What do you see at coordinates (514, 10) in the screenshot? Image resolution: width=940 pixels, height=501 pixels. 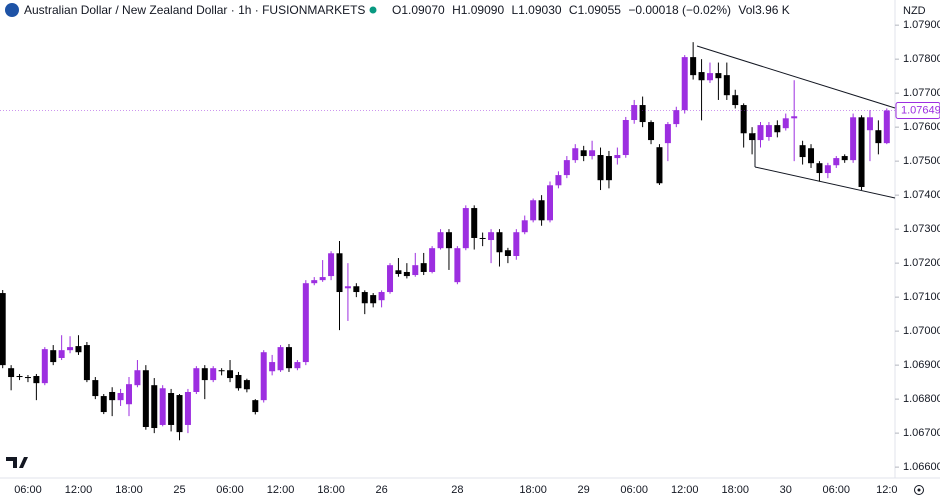 I see `l-label: L` at bounding box center [514, 10].